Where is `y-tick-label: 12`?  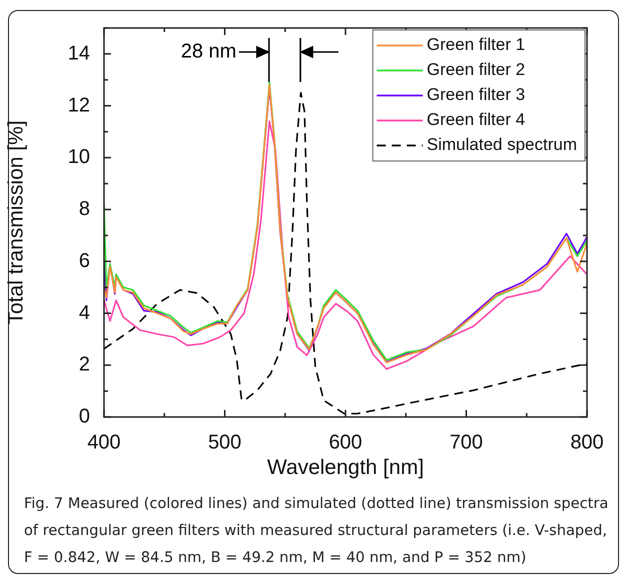
y-tick-label: 12 is located at coordinates (79, 105).